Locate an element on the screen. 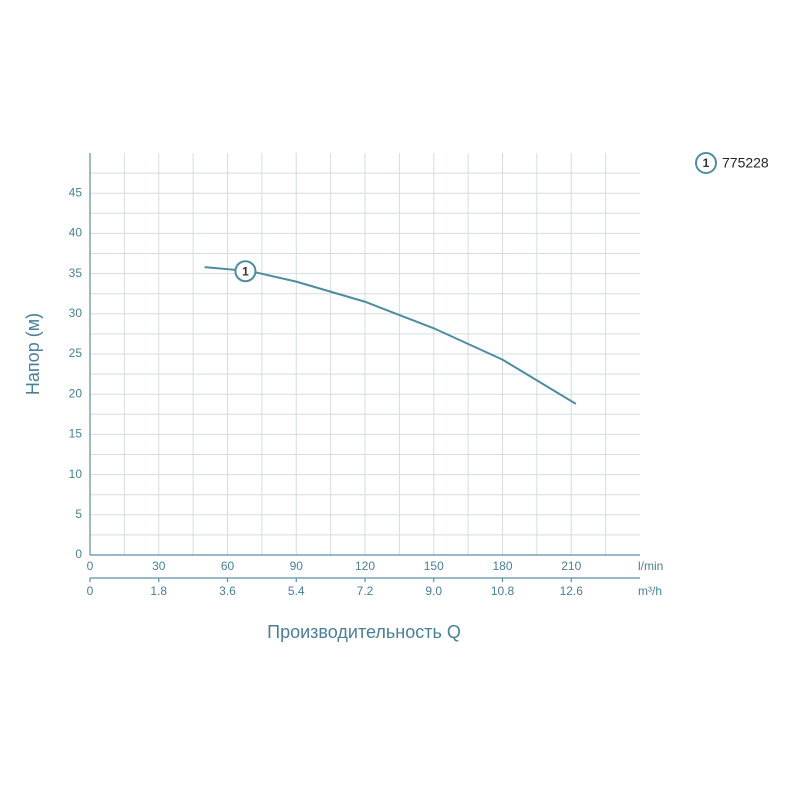  curve-marker is located at coordinates (245, 271).